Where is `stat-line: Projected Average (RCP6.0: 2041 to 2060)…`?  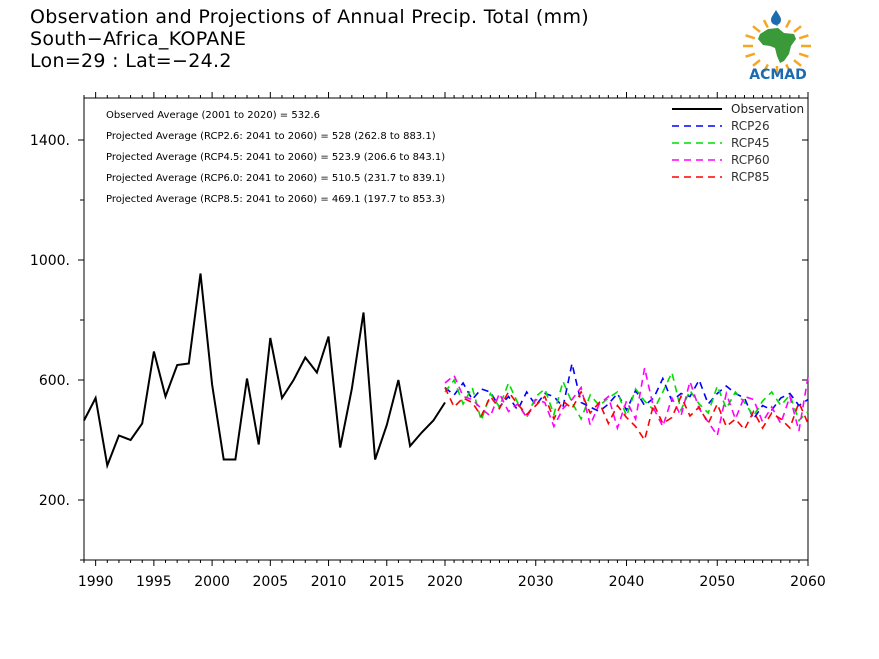
stat-line: Projected Average (RCP6.0: 2041 to 2060)… is located at coordinates (275, 178).